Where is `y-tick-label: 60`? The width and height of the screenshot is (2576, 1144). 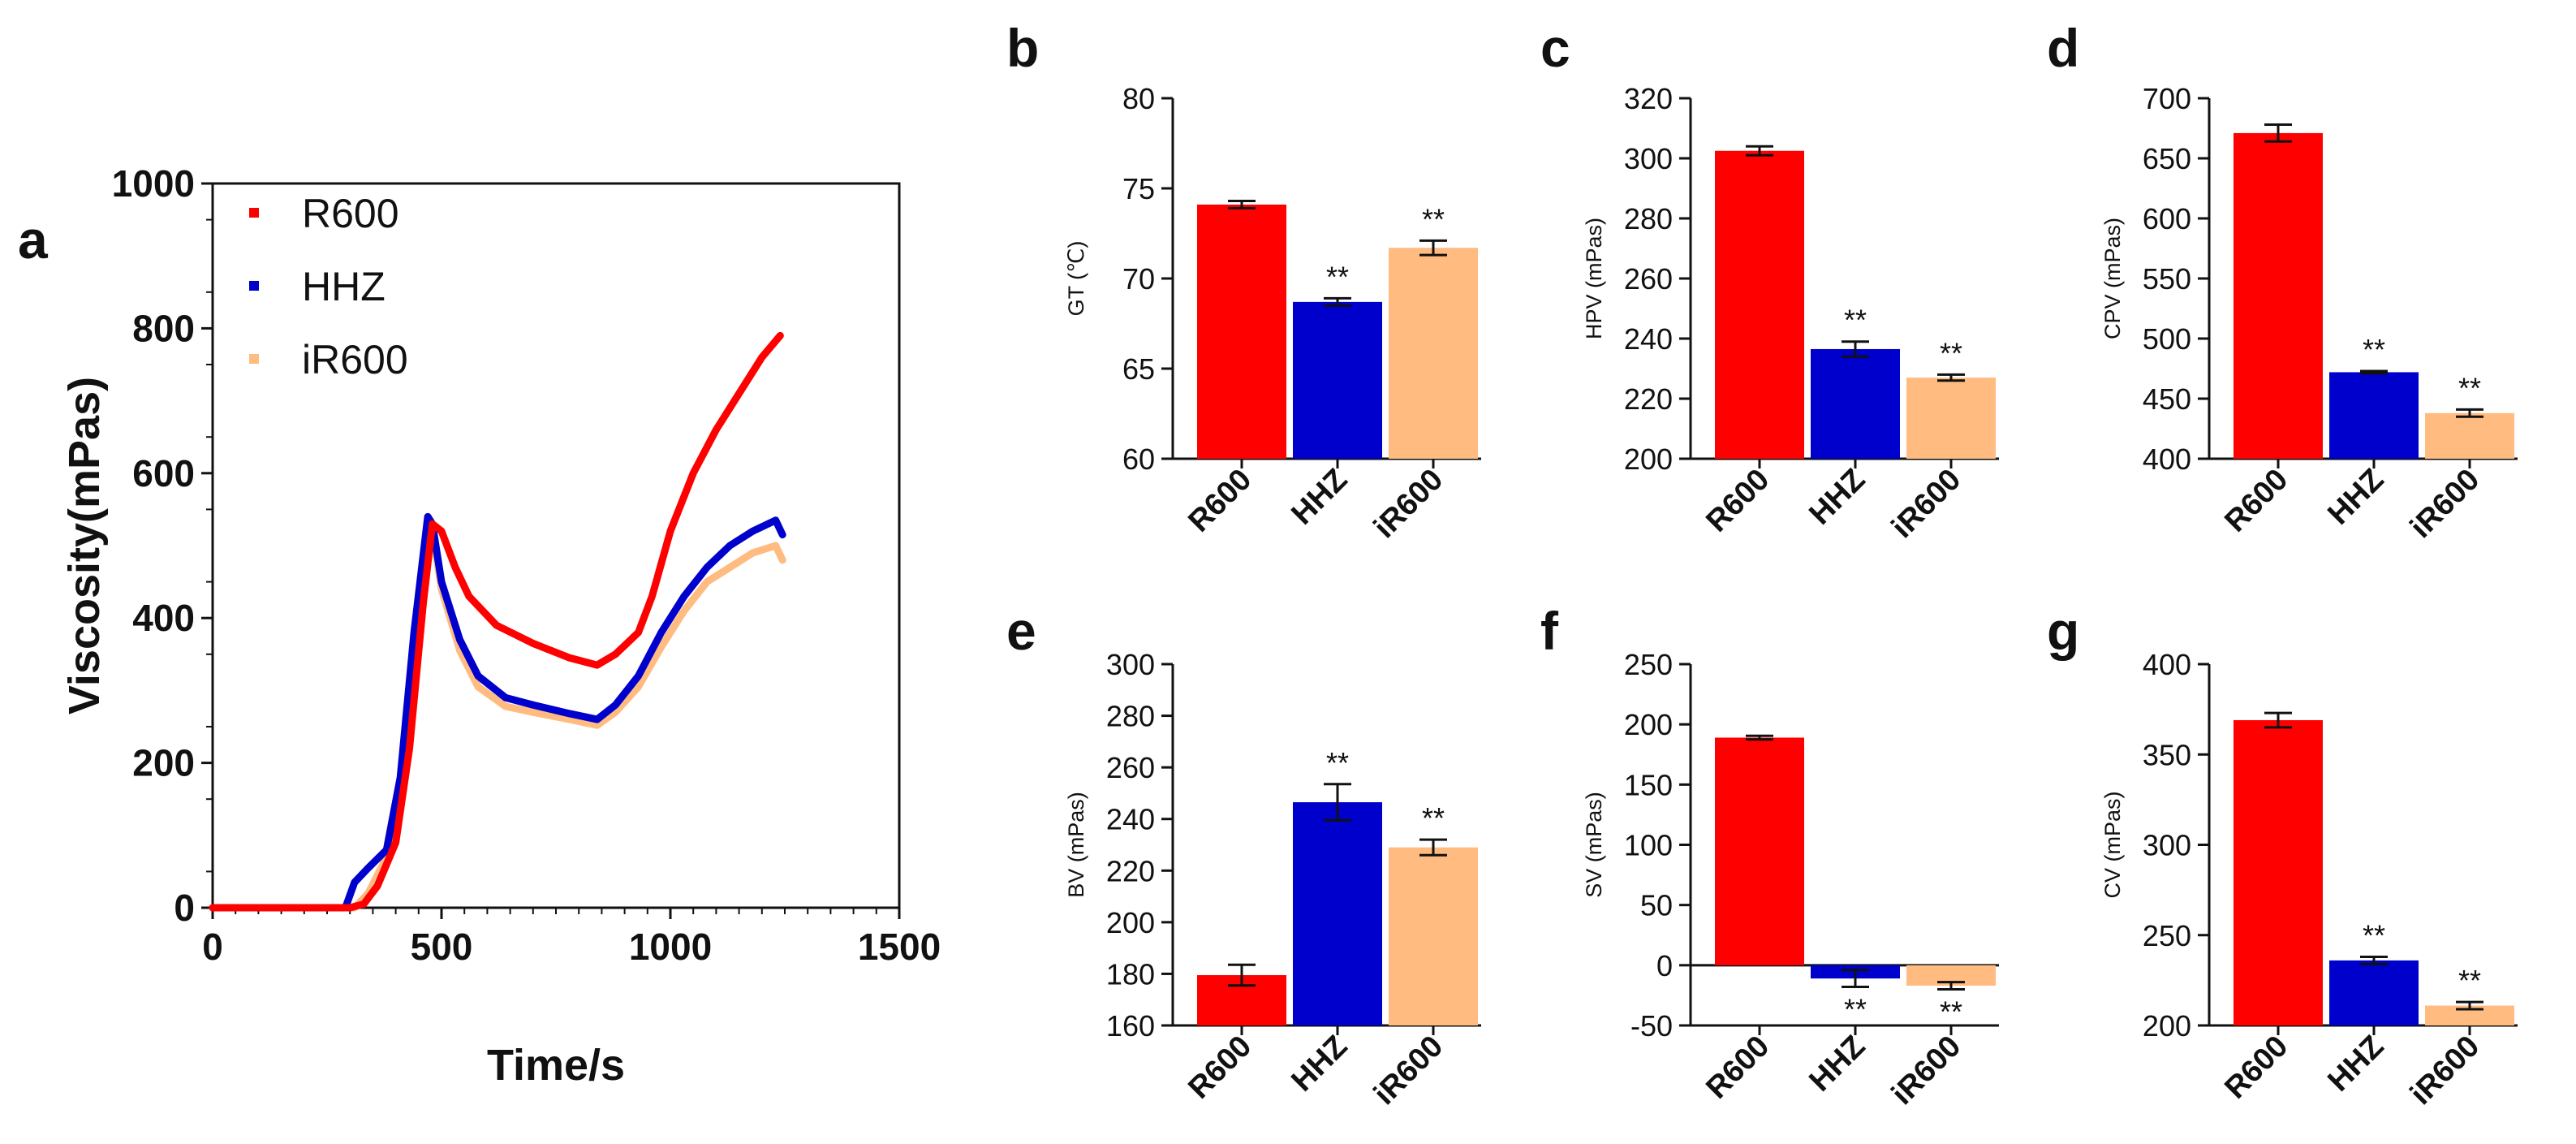
y-tick-label: 60 is located at coordinates (1138, 459).